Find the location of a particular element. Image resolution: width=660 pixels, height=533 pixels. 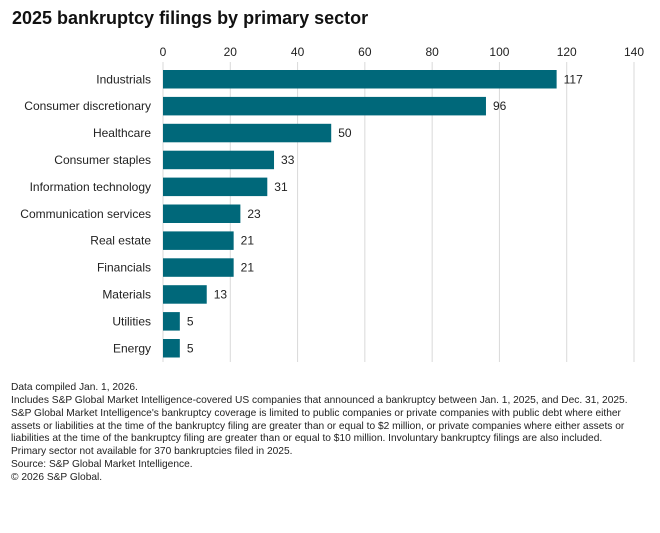

x-tick-label: 120 is located at coordinates (567, 52).